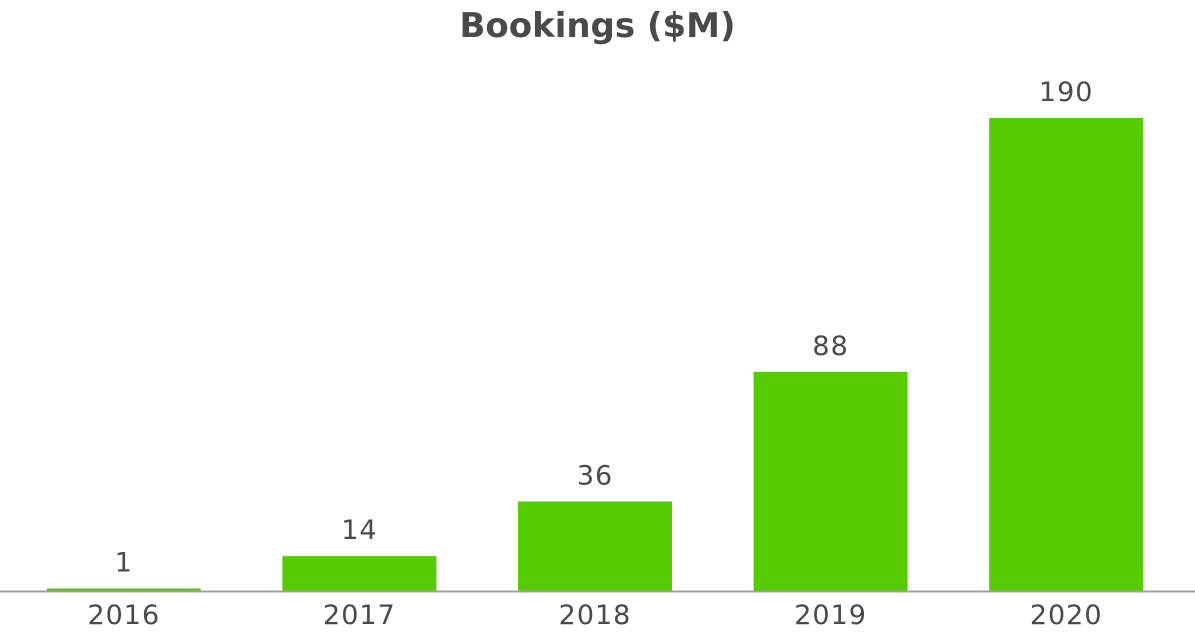  Describe the element at coordinates (597, 26) in the screenshot. I see `chart-title: Bookings ($M)` at that location.